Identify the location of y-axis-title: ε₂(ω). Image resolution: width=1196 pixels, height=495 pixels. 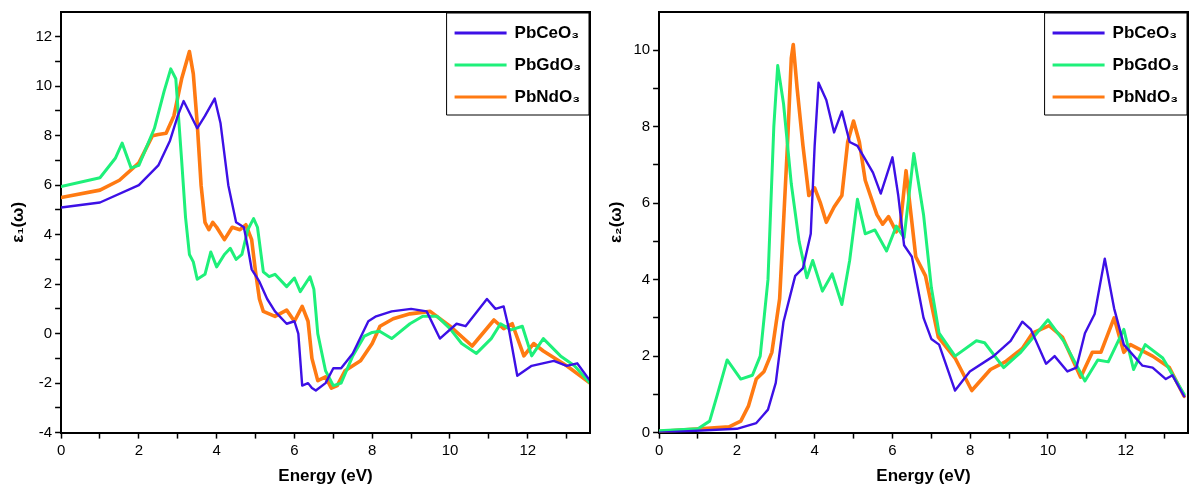
(615, 222).